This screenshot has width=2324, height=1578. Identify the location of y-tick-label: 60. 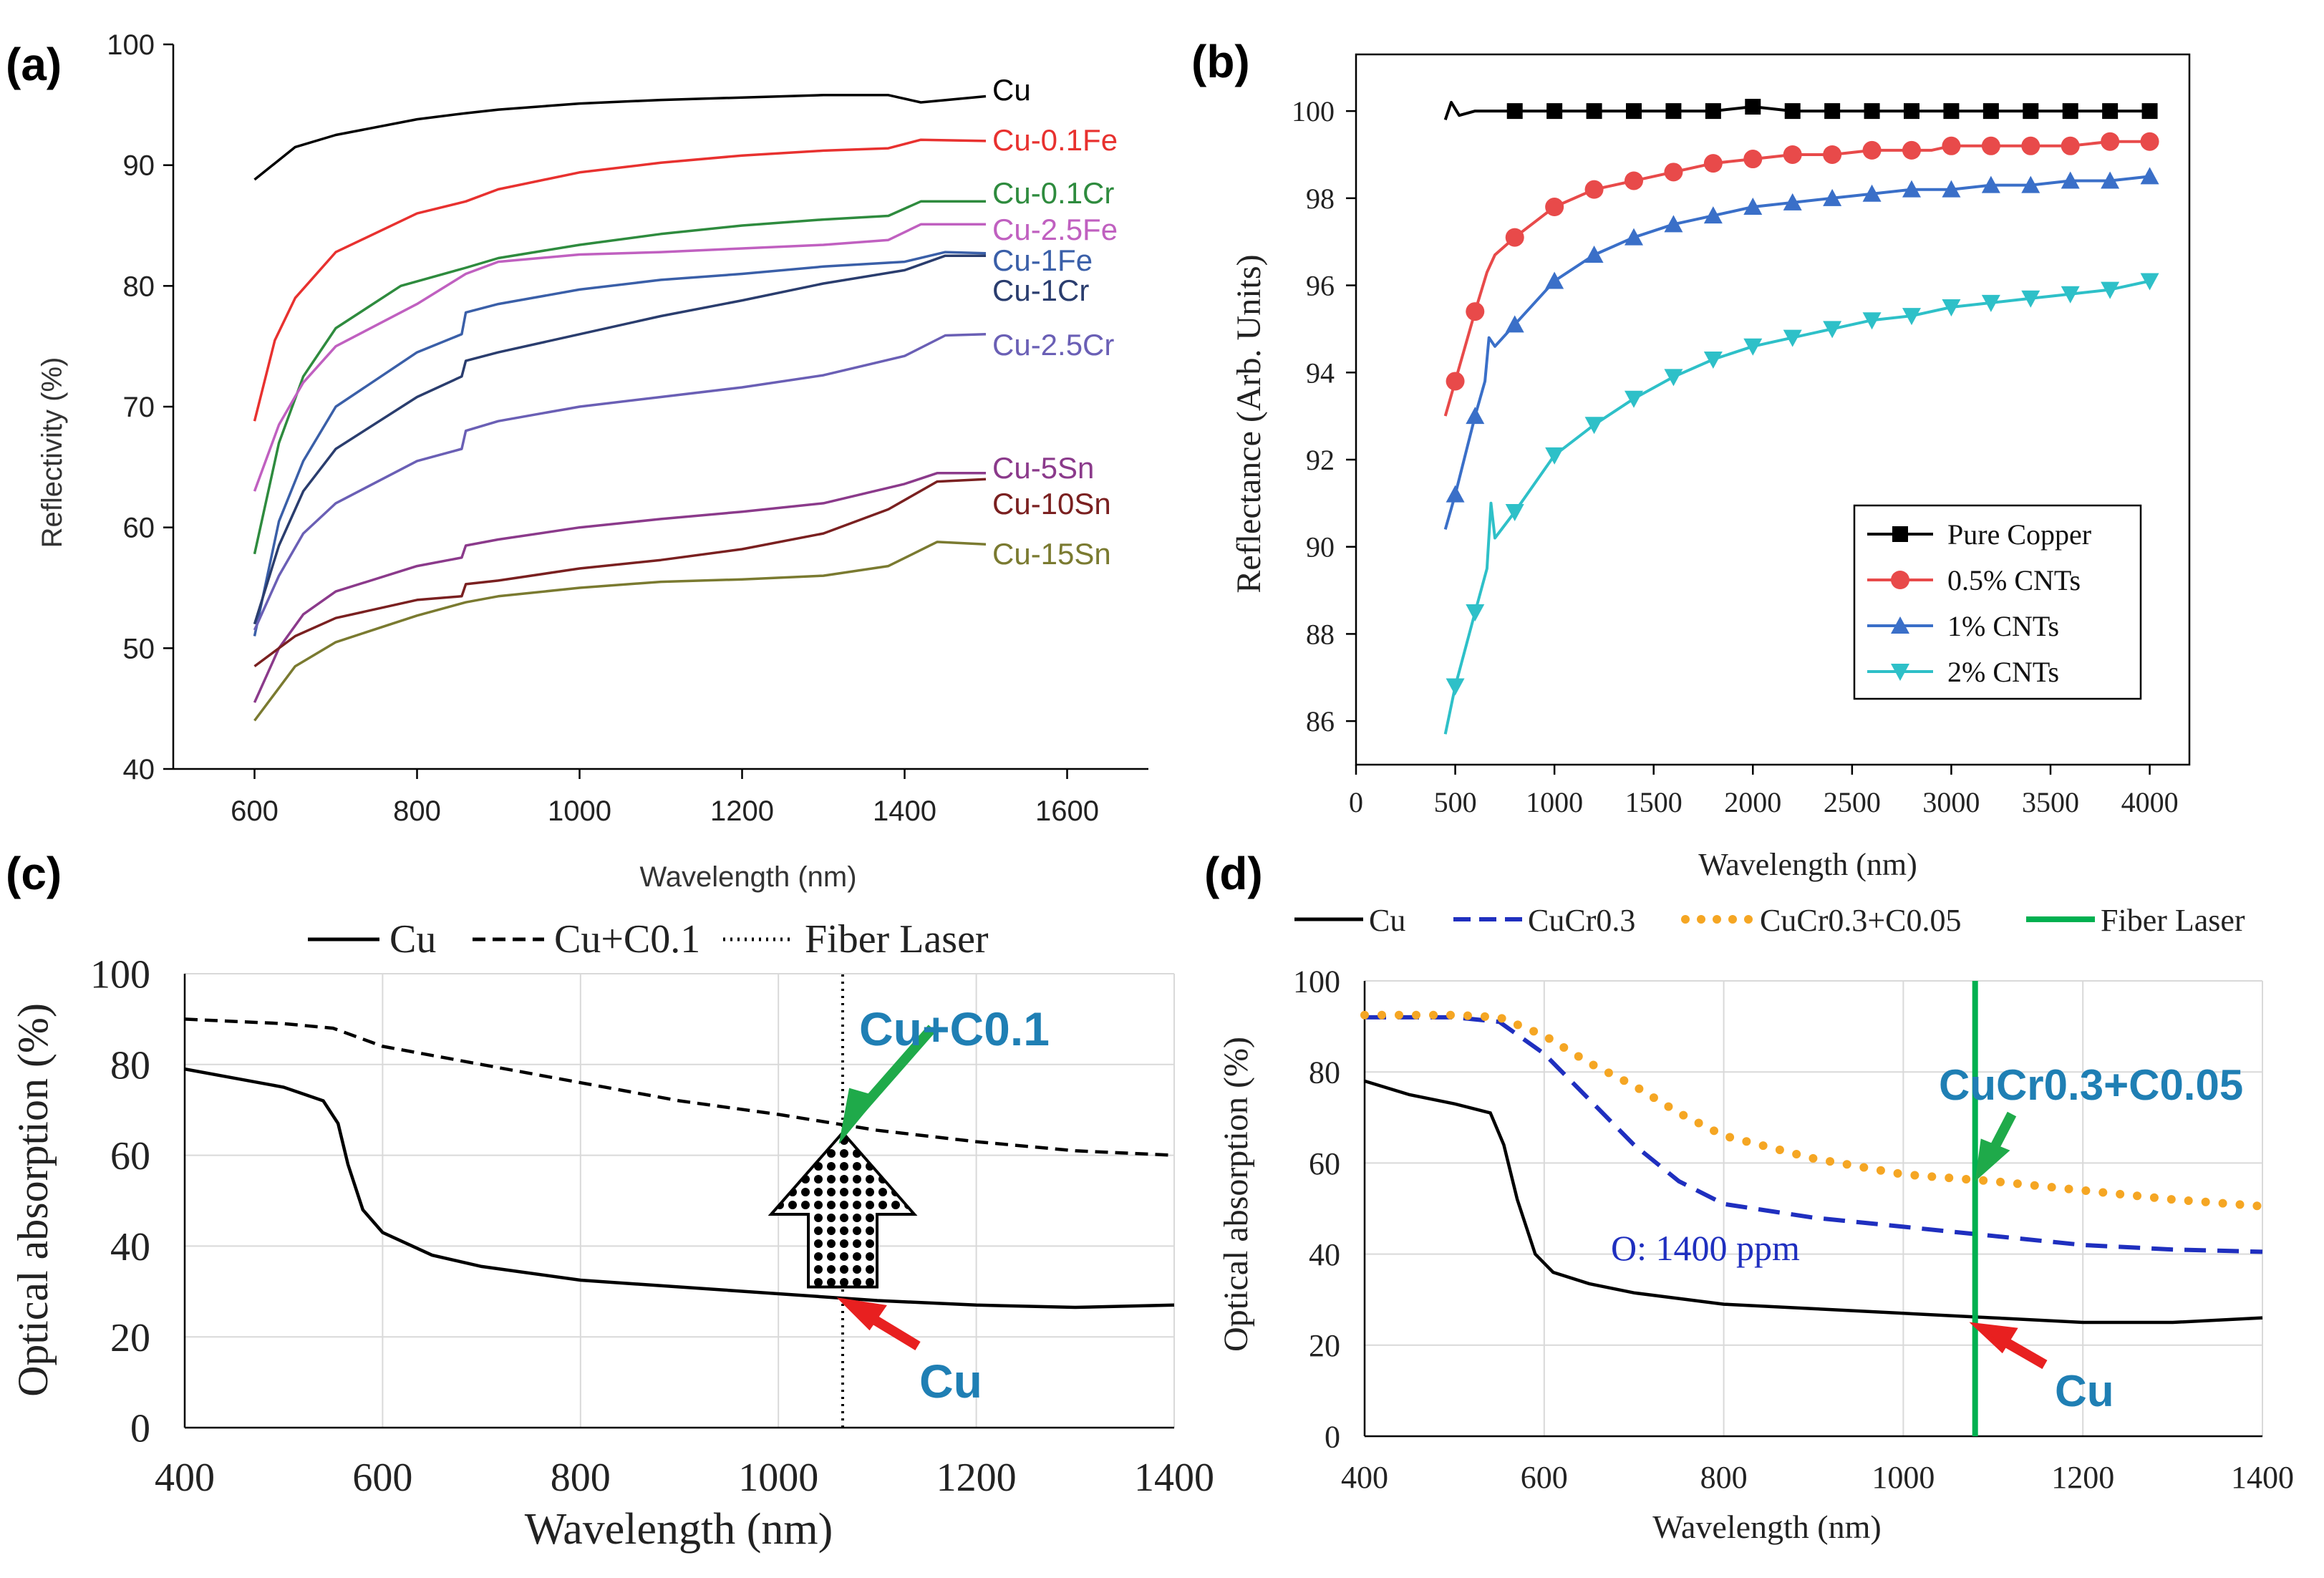
(139, 528).